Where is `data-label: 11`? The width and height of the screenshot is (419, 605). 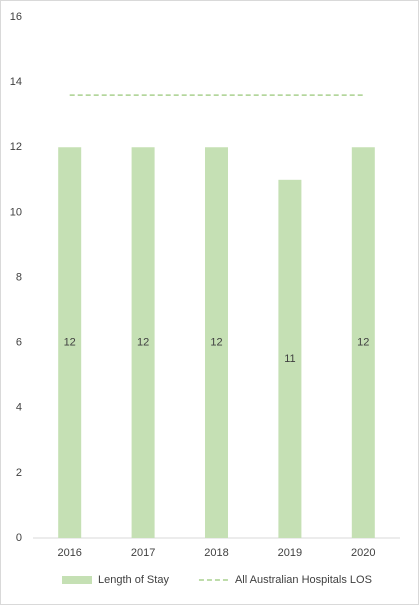
data-label: 11 is located at coordinates (289, 359).